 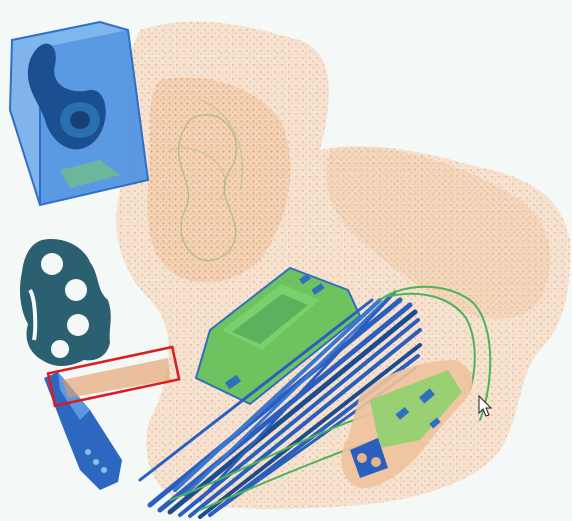 What do you see at coordinates (79, 113) in the screenshot?
I see `clear-box-with-object` at bounding box center [79, 113].